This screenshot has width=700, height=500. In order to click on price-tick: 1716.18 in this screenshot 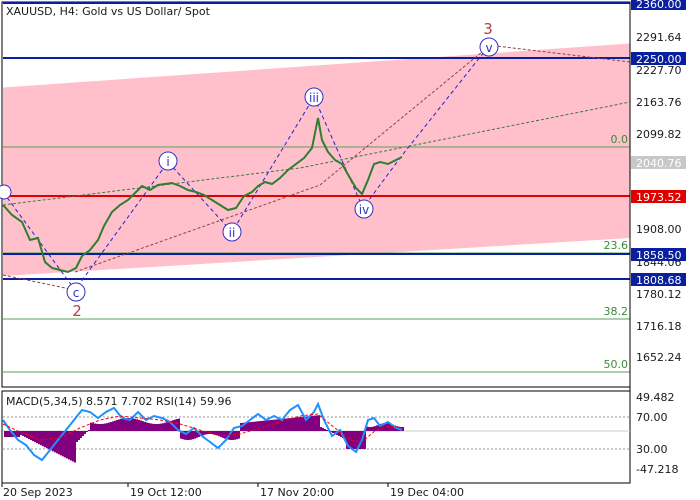, I will do `click(659, 326)`.